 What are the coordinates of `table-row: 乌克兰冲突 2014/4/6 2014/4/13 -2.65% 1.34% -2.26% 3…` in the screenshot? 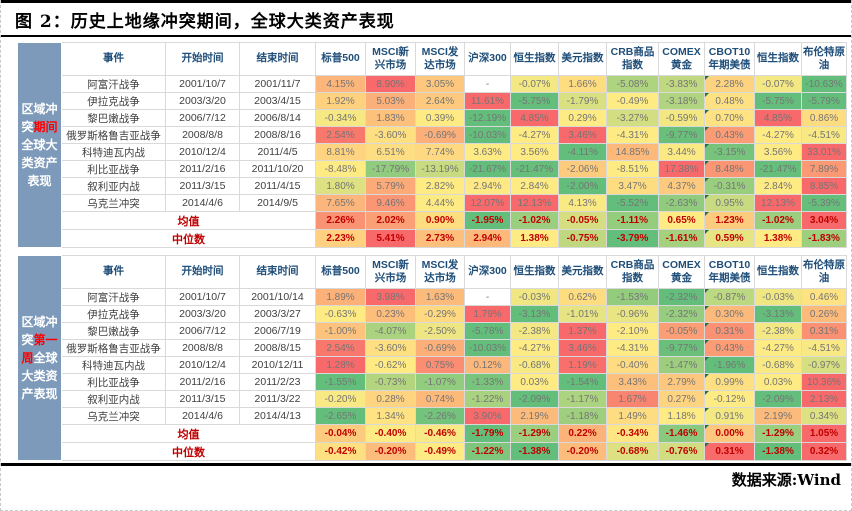 It's located at (432, 416).